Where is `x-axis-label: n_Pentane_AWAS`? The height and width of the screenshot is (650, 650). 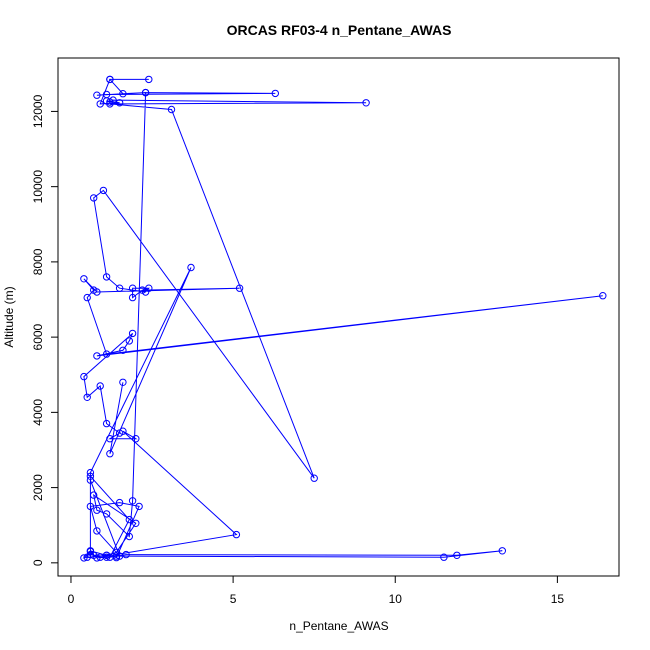
x-axis-label: n_Pentane_AWAS is located at coordinates (338, 626).